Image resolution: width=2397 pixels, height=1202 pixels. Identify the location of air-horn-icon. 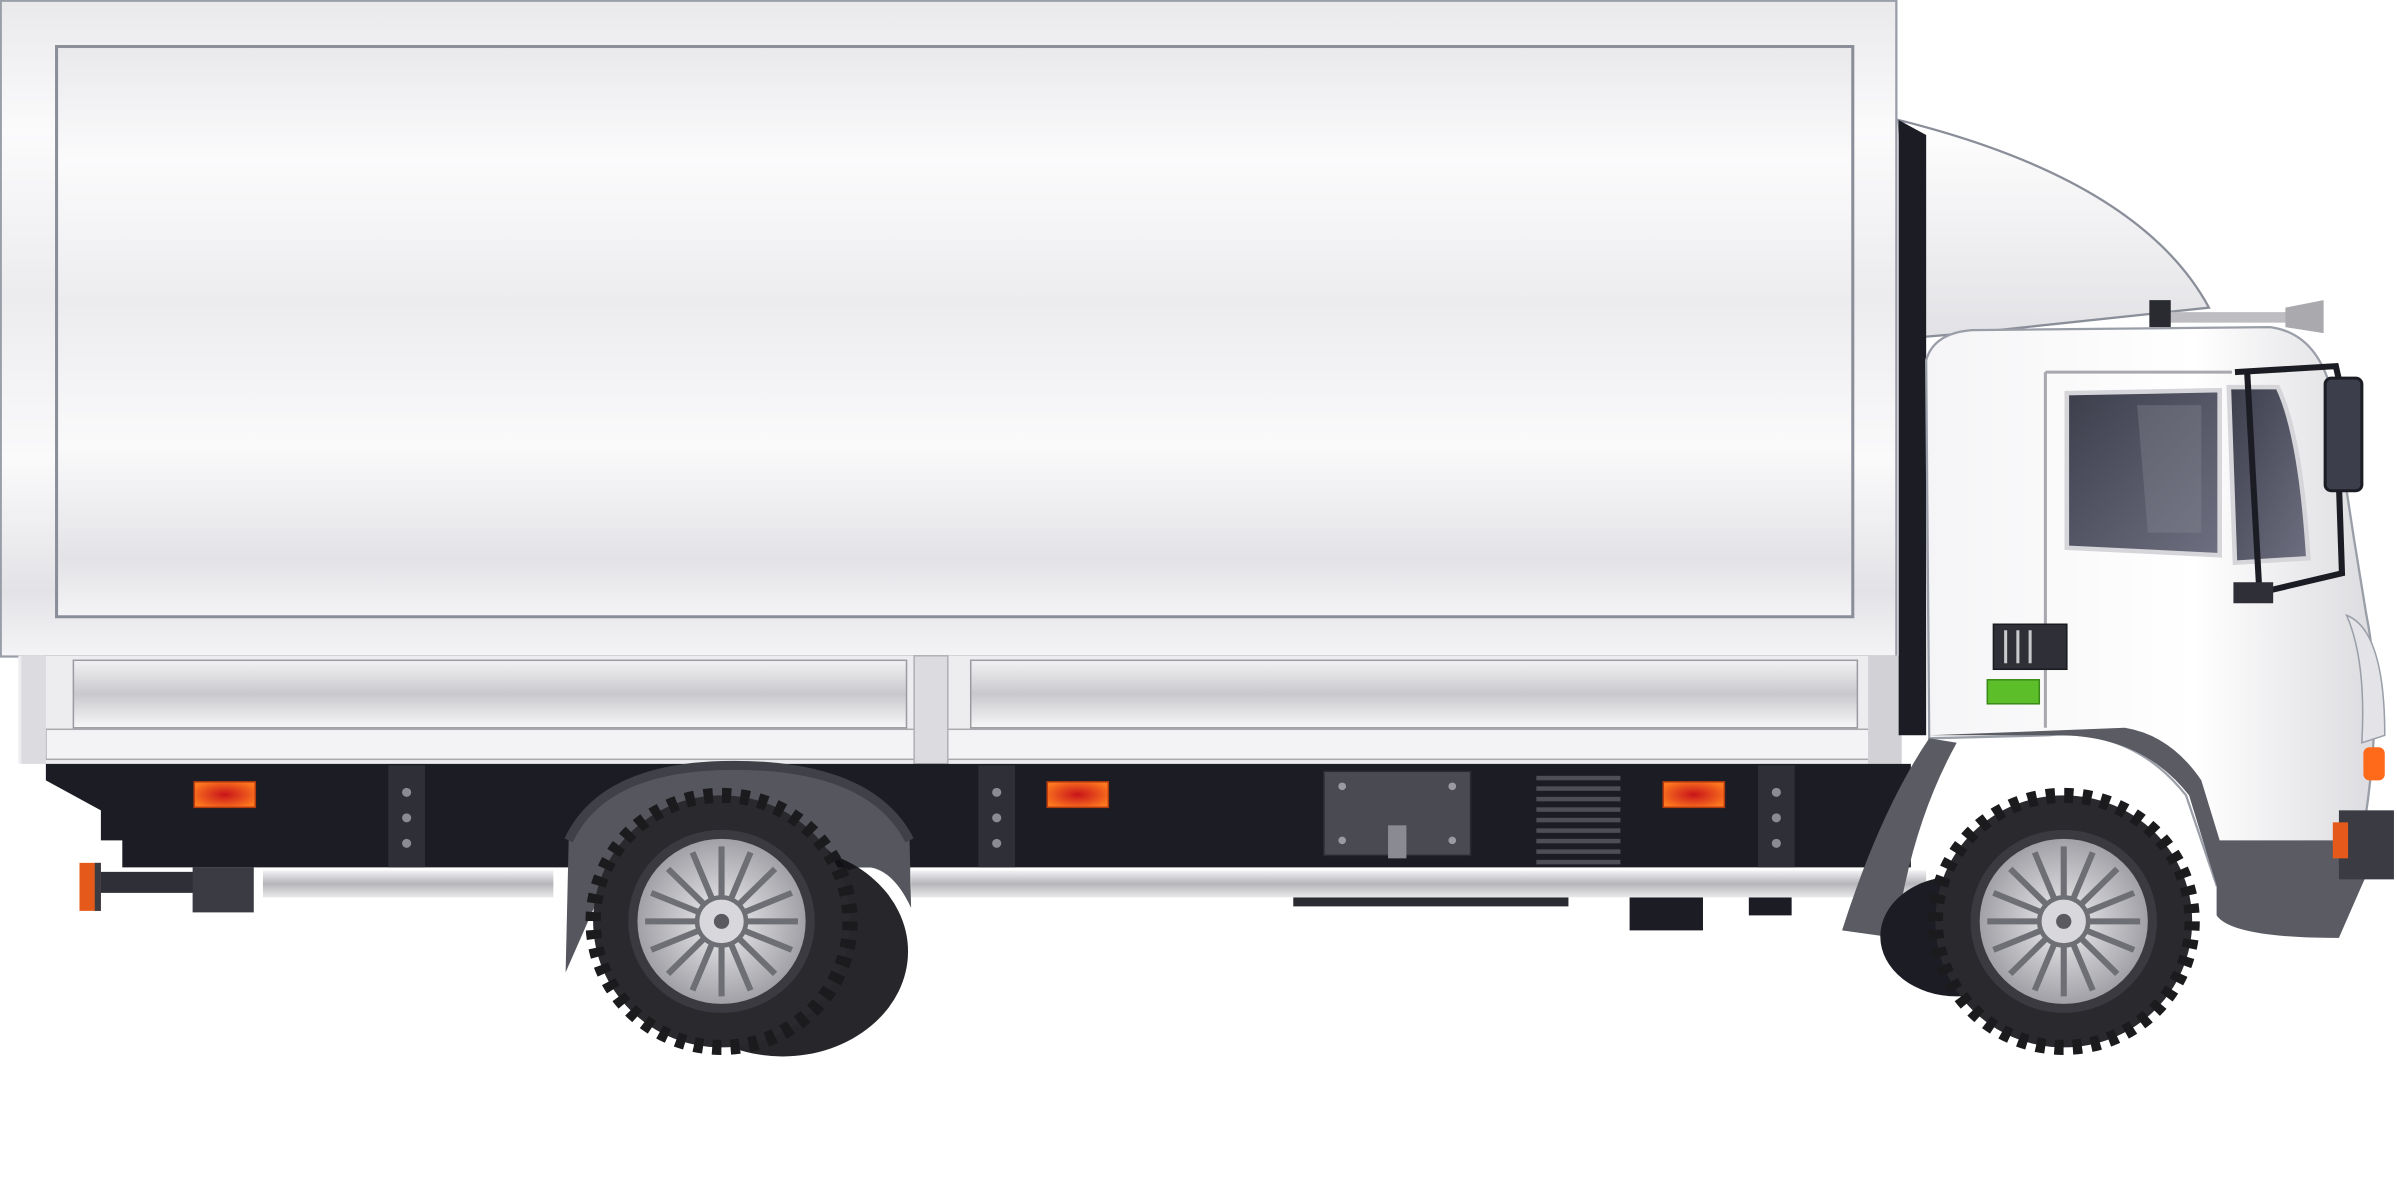
(2236, 317).